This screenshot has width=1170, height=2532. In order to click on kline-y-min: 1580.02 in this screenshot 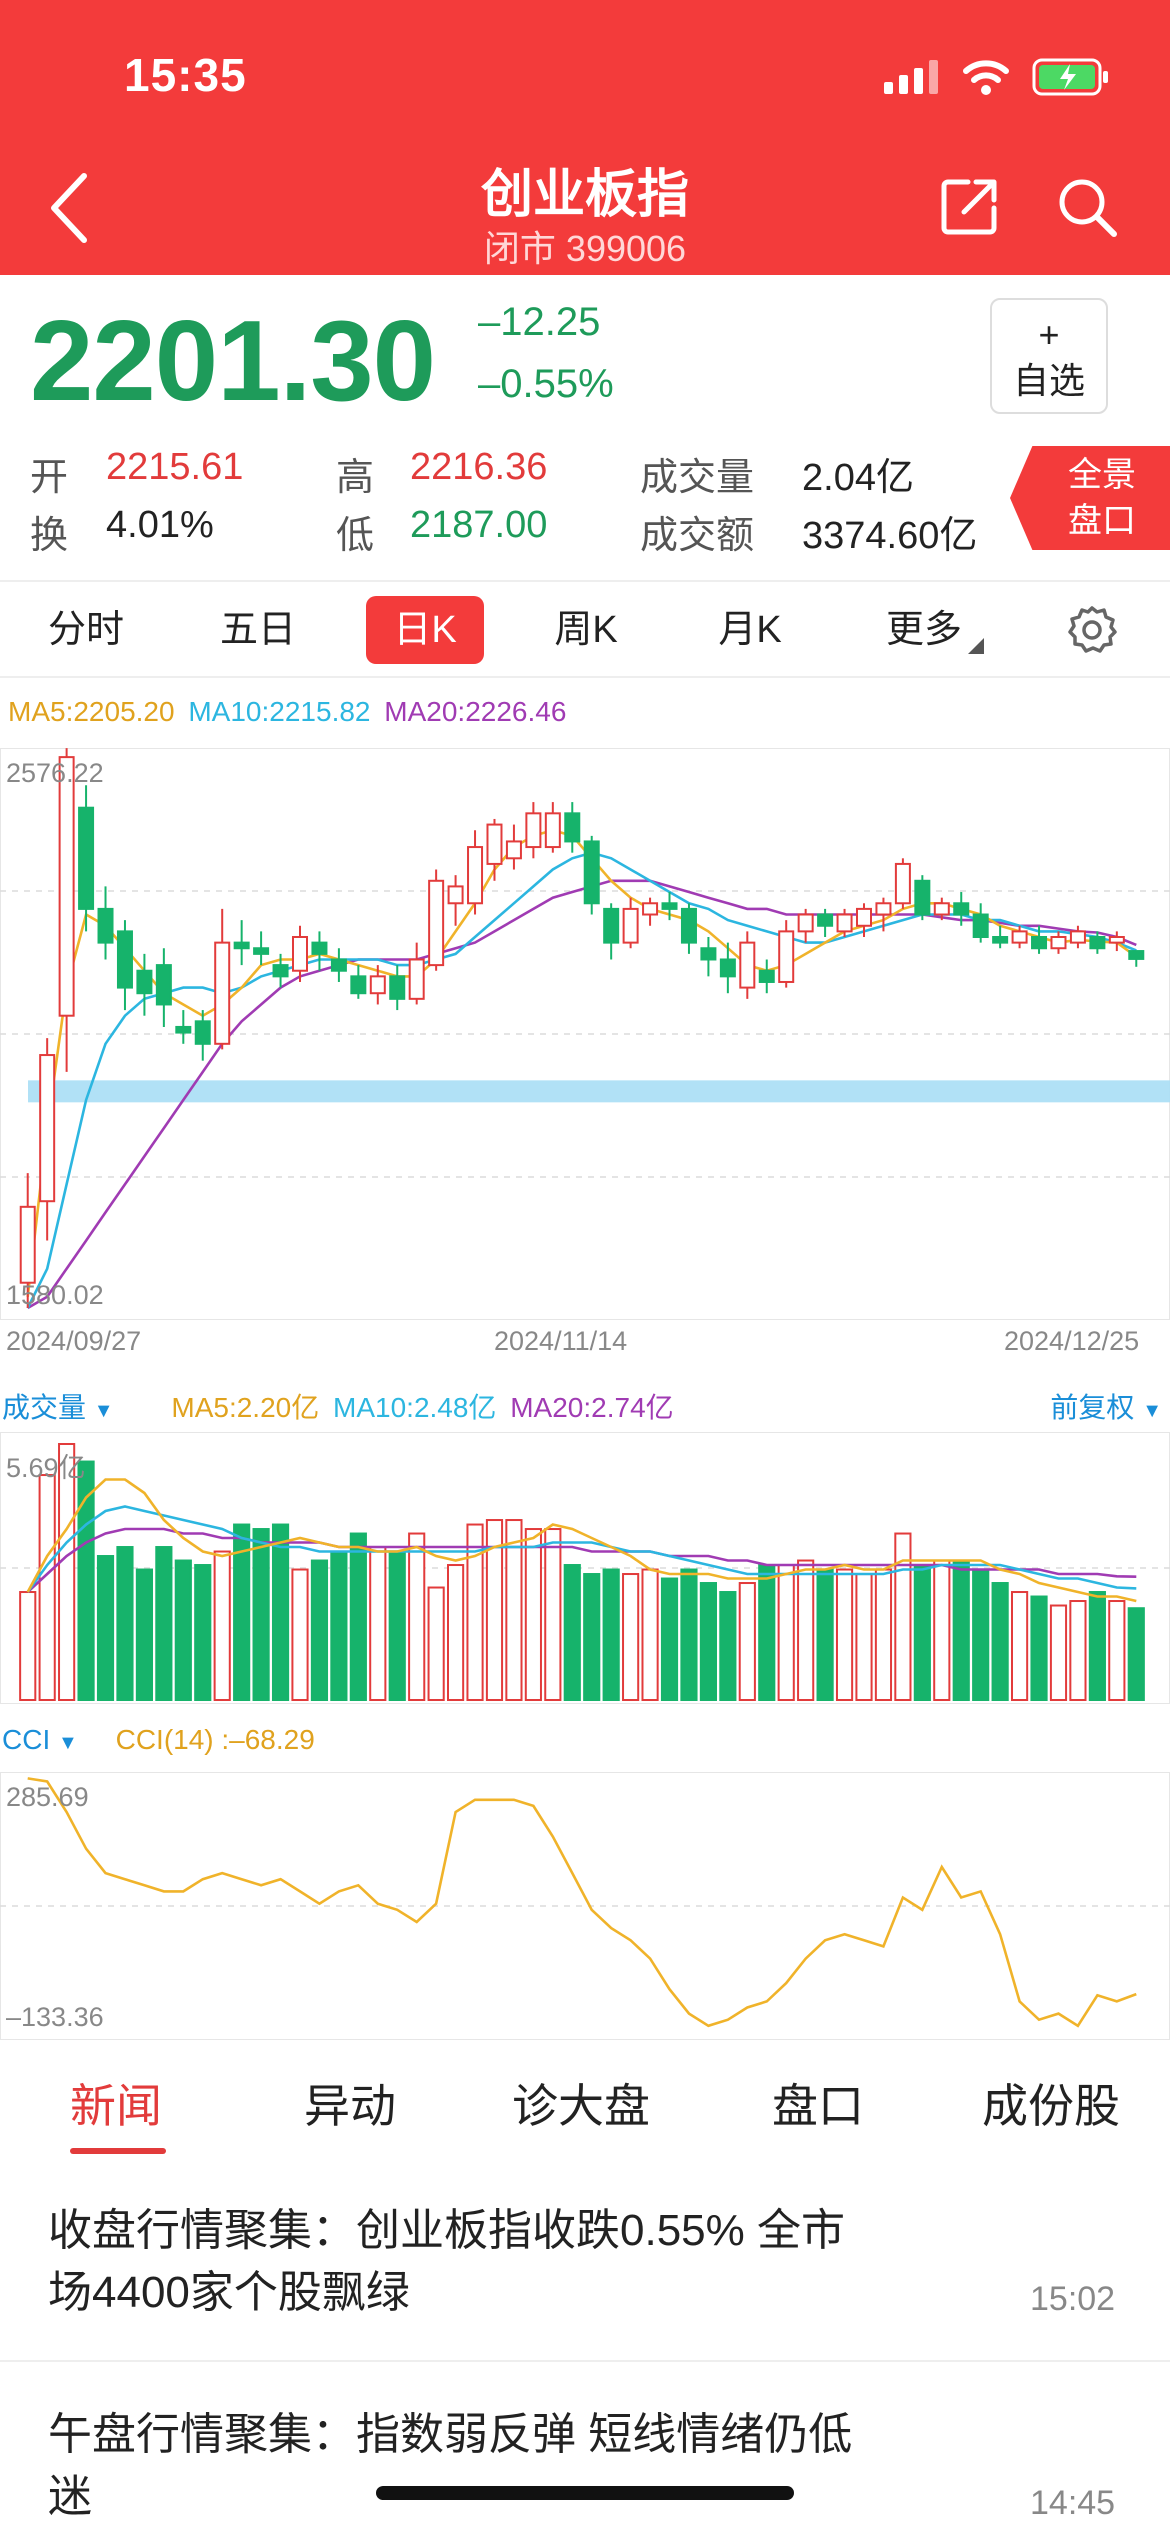, I will do `click(55, 1295)`.